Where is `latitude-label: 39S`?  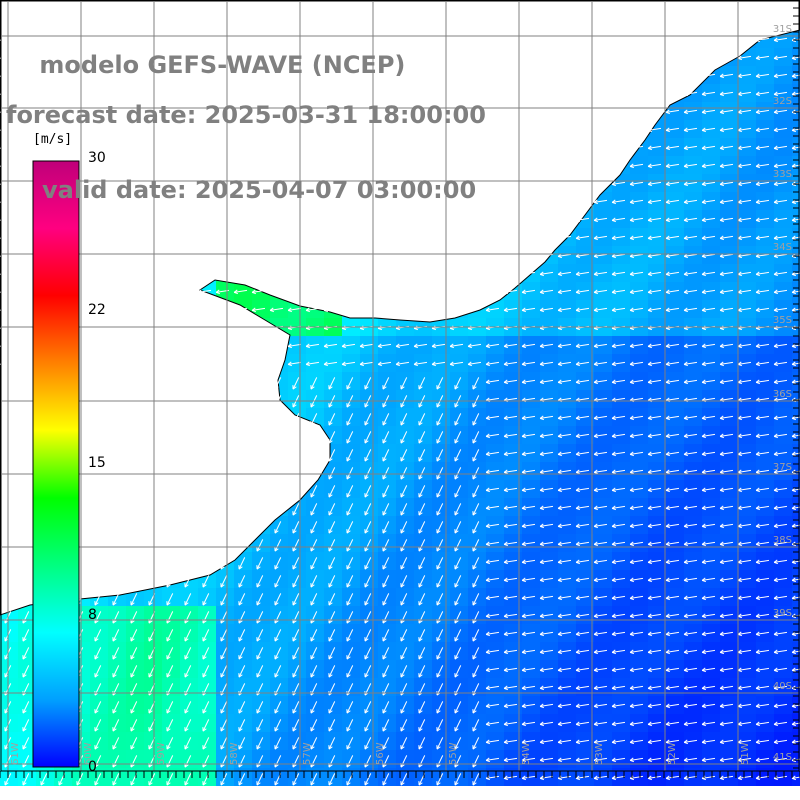
latitude-label: 39S is located at coordinates (782, 613).